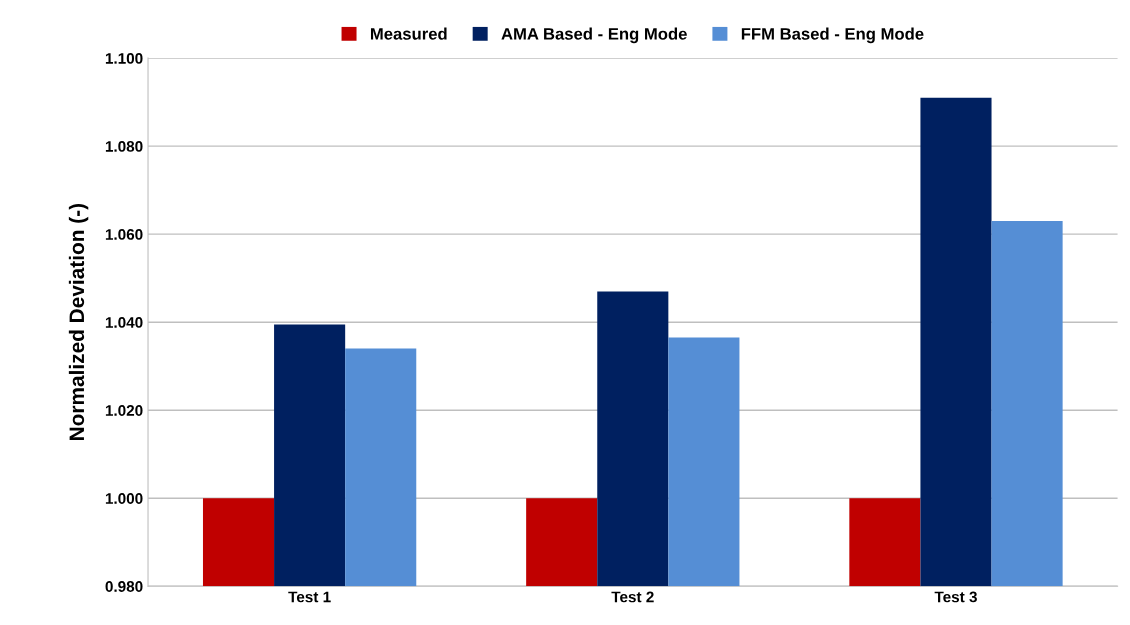  What do you see at coordinates (832, 35) in the screenshot?
I see `legend-label: FFM Based - Eng Mode` at bounding box center [832, 35].